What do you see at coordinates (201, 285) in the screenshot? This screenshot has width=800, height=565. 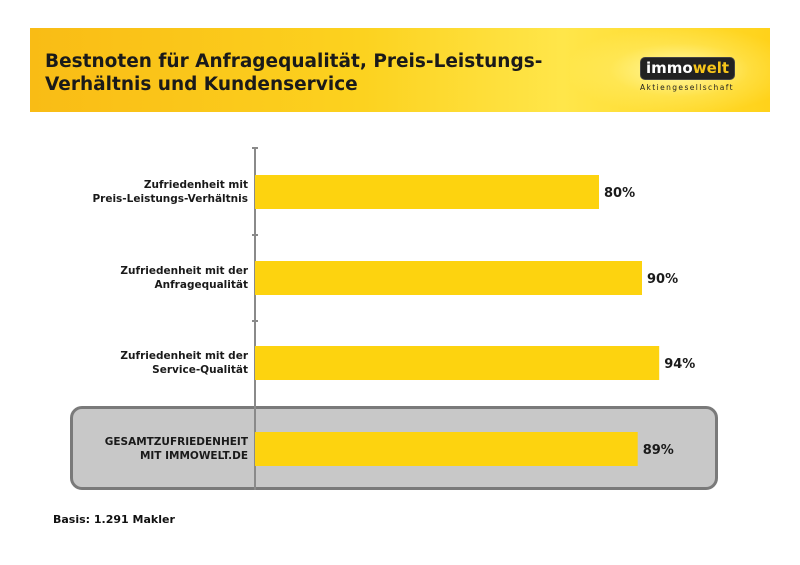 I see `category-label-2-line-2: Anfragequalität` at bounding box center [201, 285].